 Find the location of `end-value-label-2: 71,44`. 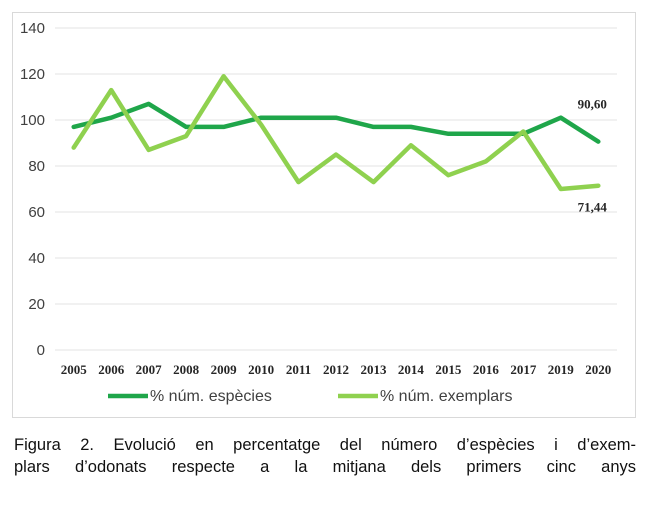

end-value-label-2: 71,44 is located at coordinates (593, 207).